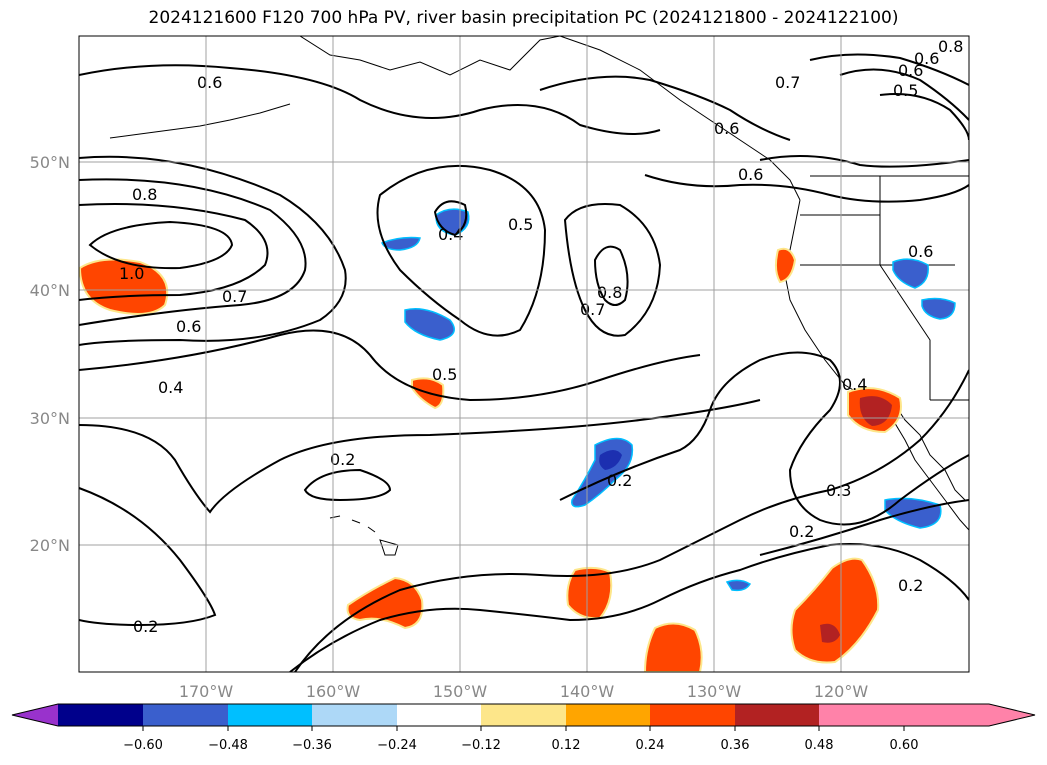  What do you see at coordinates (524, 691) in the screenshot?
I see `longitude-labels: 170°W 160°W 150°W 140°W 130°W 120°W` at bounding box center [524, 691].